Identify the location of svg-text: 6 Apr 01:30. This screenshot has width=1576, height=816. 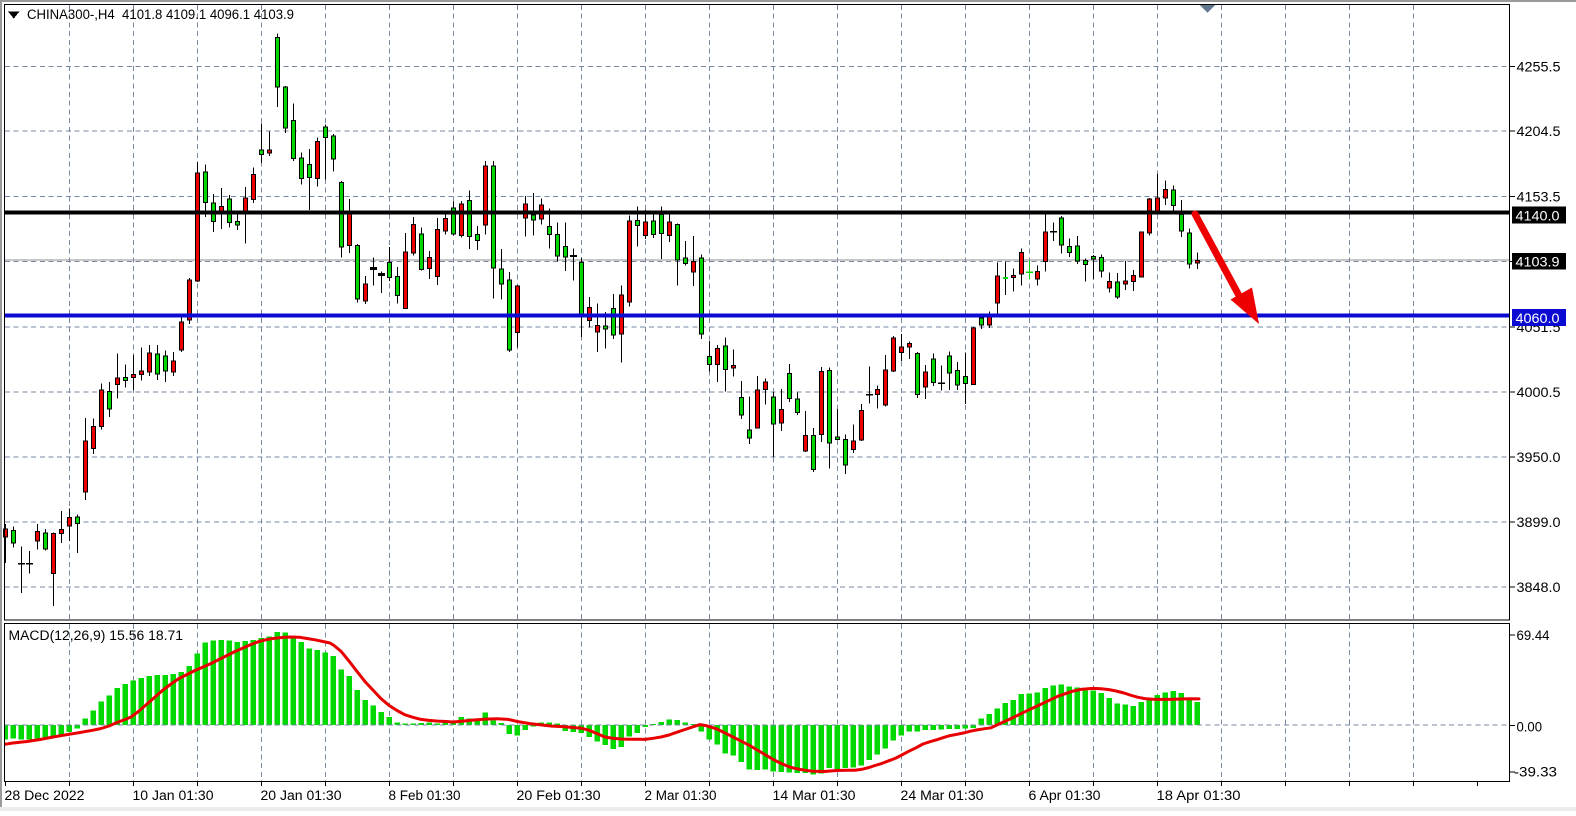
(1065, 796).